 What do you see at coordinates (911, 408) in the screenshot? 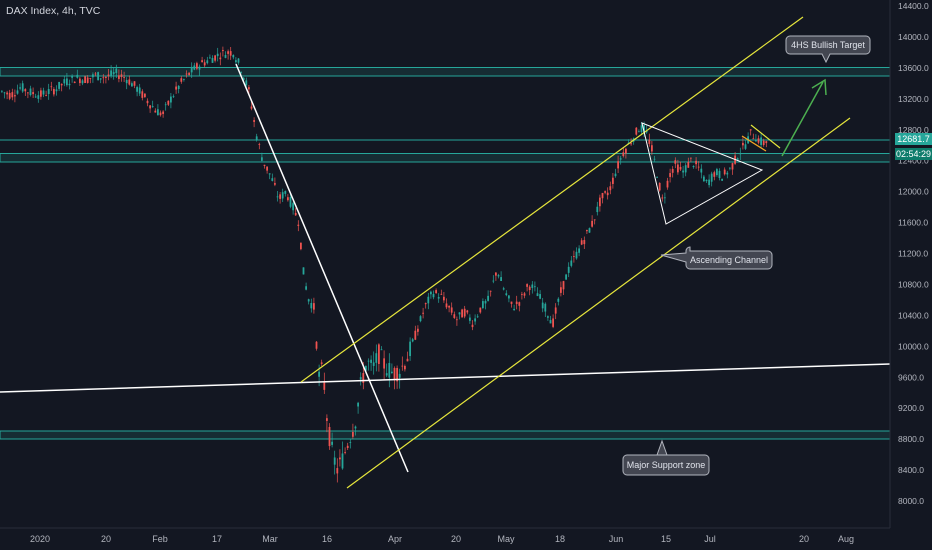
I see `price-tick-label: 9200.0` at bounding box center [911, 408].